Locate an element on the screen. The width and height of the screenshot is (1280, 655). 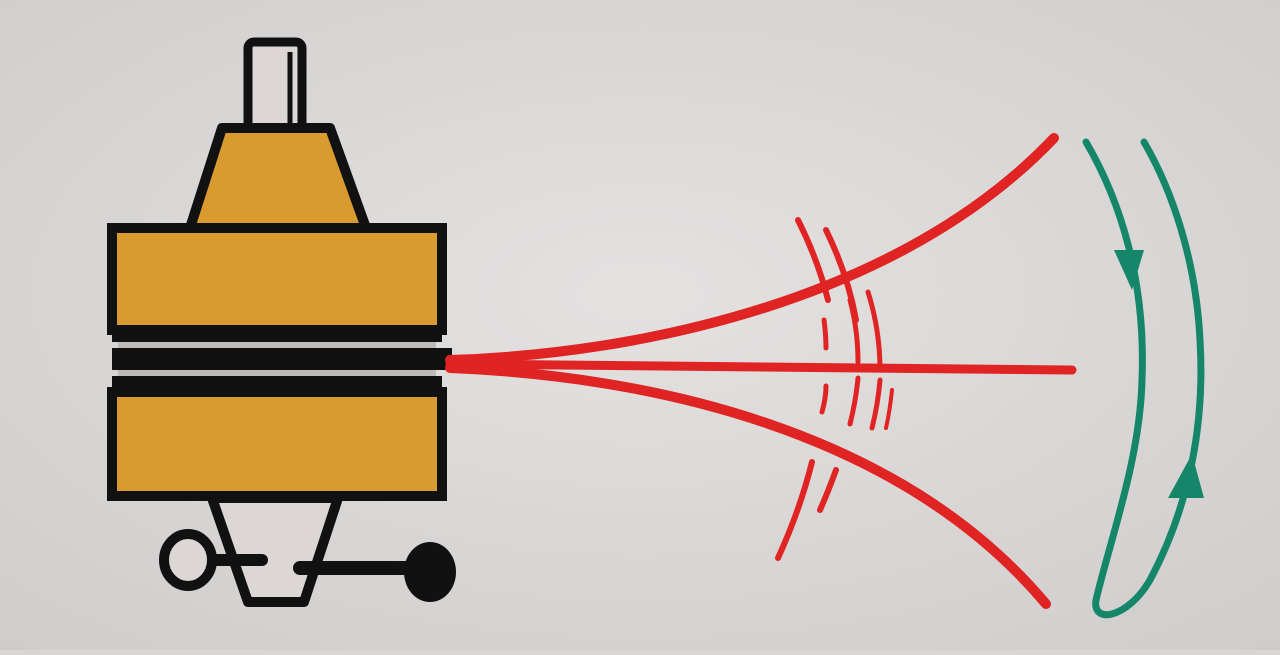
return-loop-path is located at coordinates (1143, 378).